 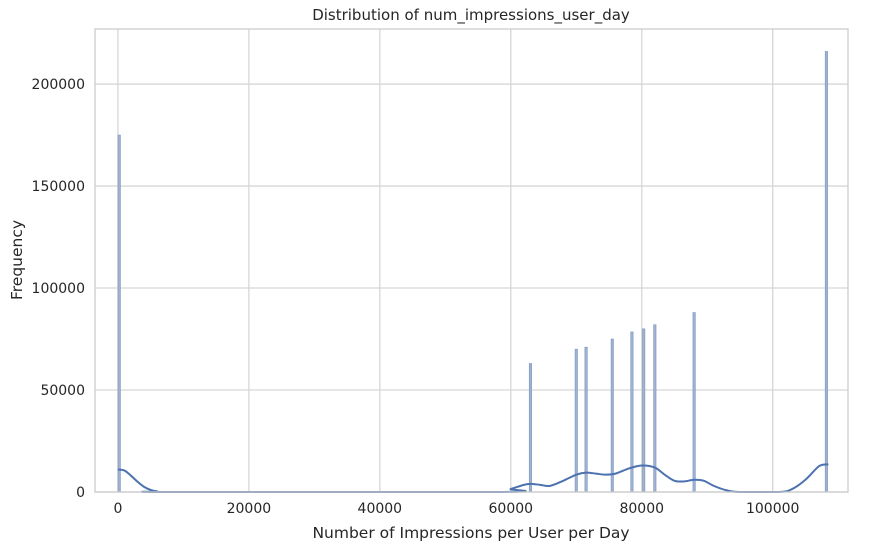 I want to click on kde-curve, so click(x=473, y=478).